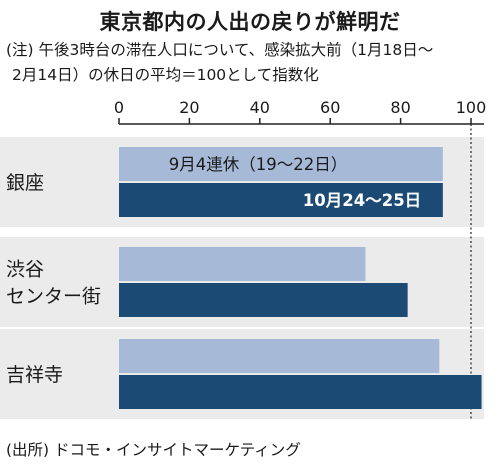 This screenshot has width=500, height=469. Describe the element at coordinates (400, 107) in the screenshot. I see `x-tick-label: 80` at that location.